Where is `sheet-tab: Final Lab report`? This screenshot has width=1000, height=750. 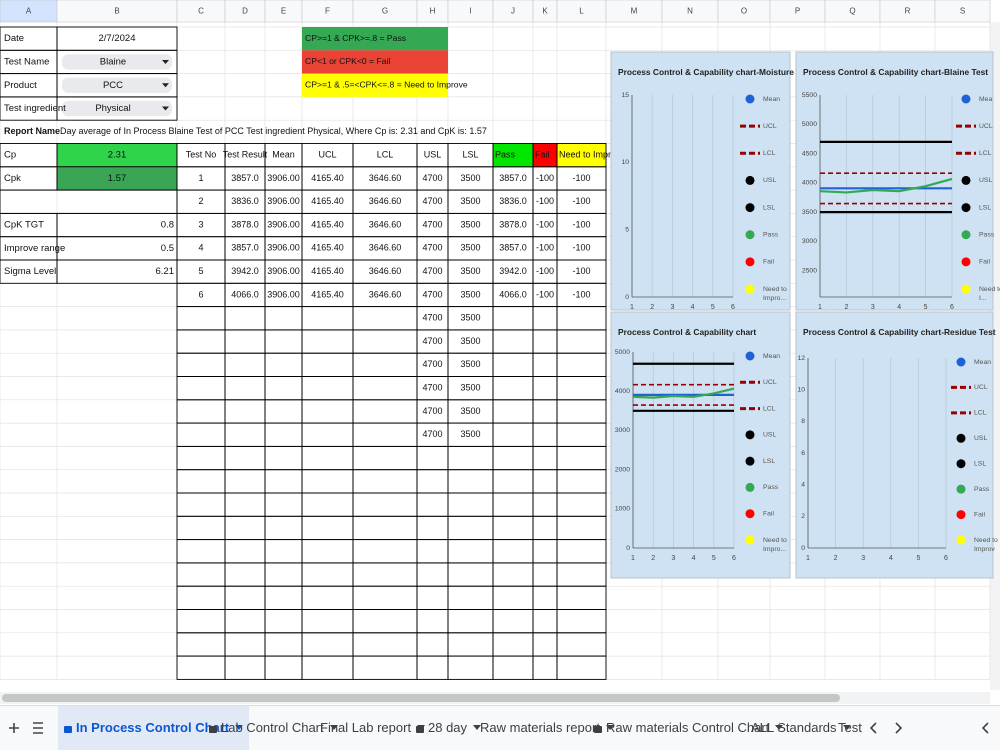 sheet-tab: Final Lab report is located at coordinates (372, 728).